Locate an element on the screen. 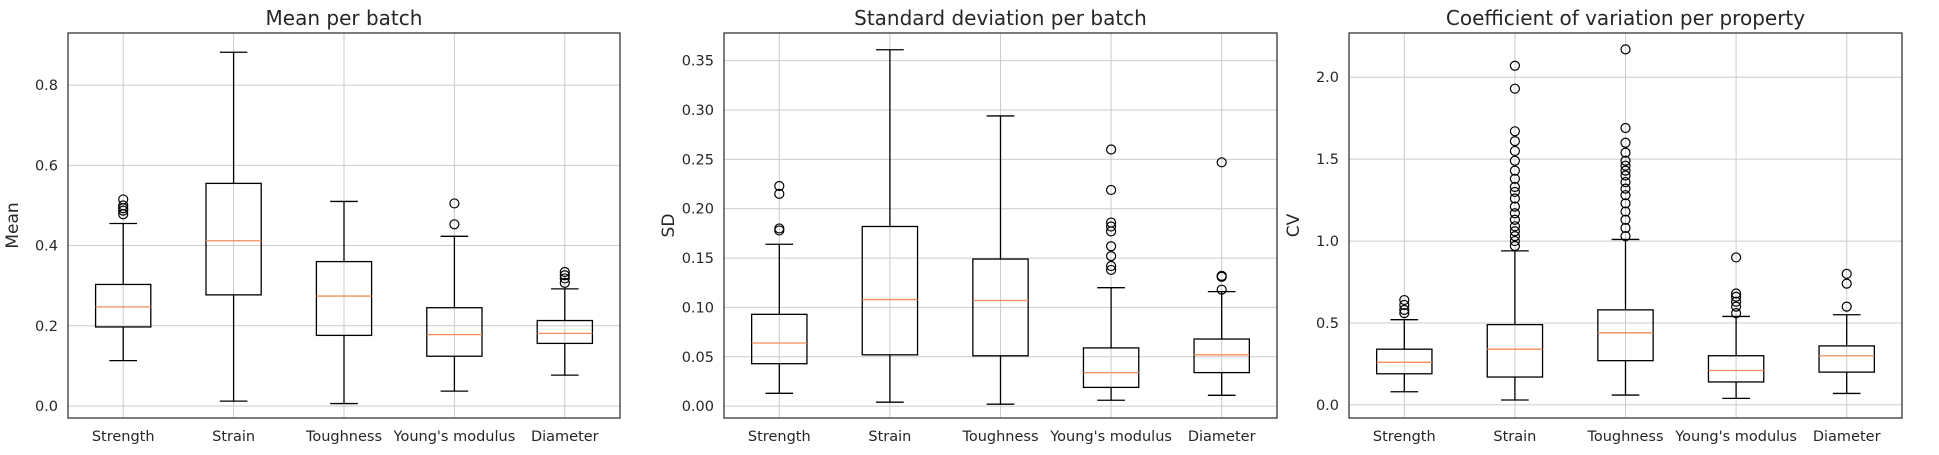  y-tick-label: 0.4 is located at coordinates (46, 247).